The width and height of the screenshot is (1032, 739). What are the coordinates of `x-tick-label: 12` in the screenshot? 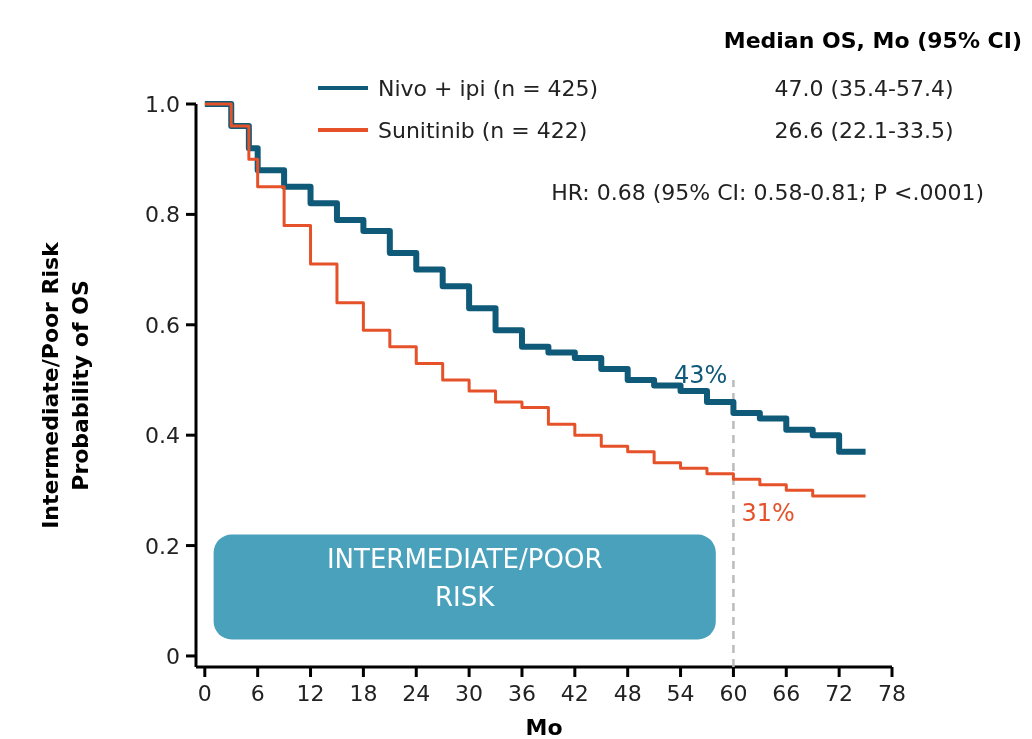 It's located at (310, 693).